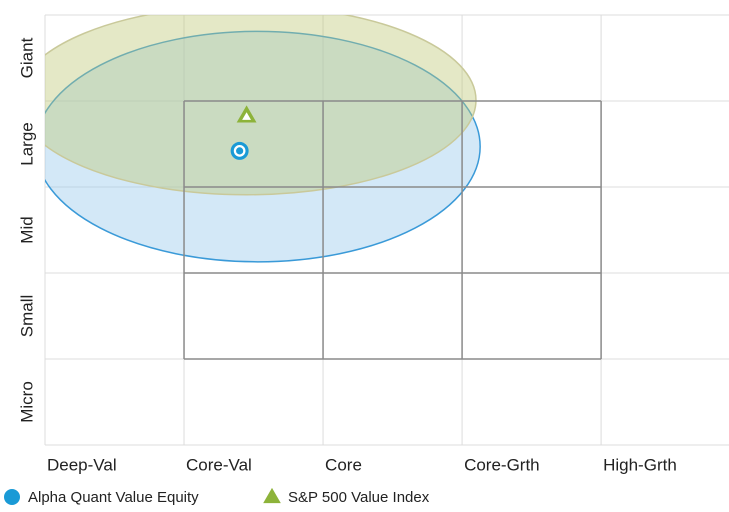  Describe the element at coordinates (113, 497) in the screenshot. I see `legend-label: Alpha Quant Value Equity` at that location.